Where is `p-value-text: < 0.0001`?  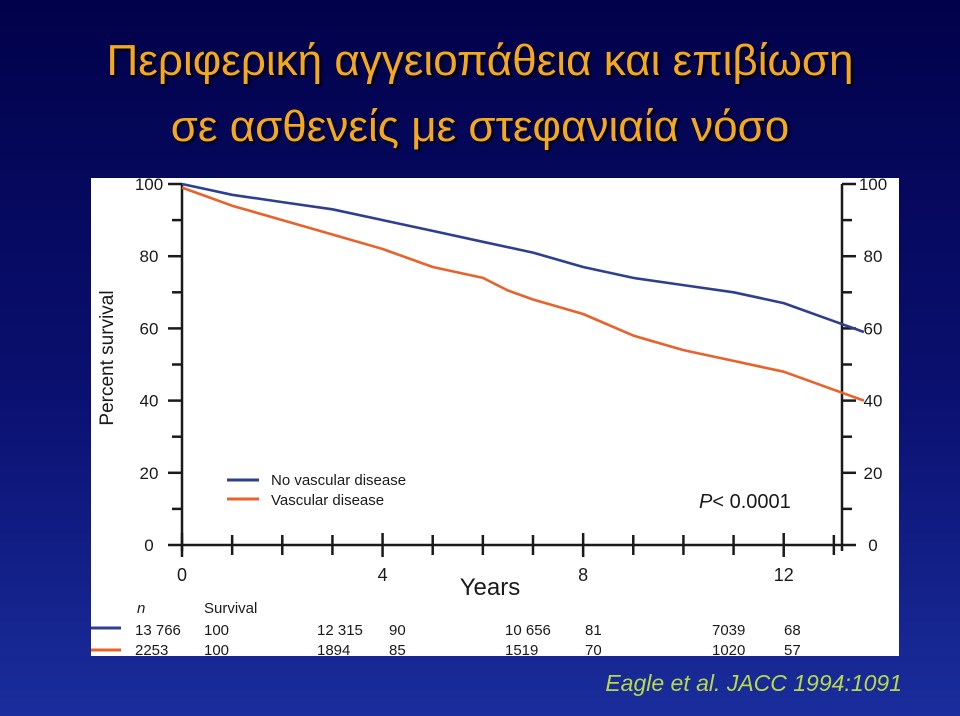 p-value-text: < 0.0001 is located at coordinates (751, 502).